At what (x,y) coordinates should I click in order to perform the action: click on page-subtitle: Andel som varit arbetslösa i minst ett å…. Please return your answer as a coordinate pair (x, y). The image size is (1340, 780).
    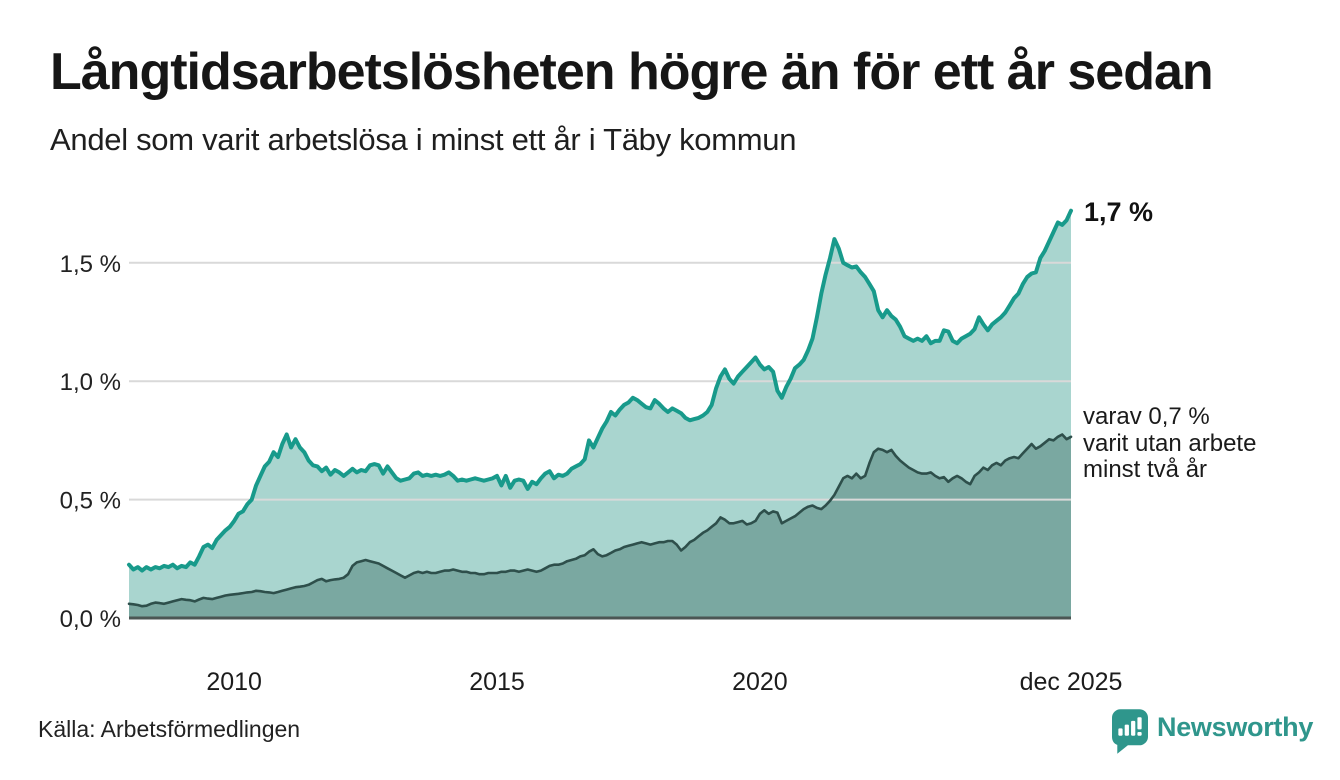
    Looking at the image, I should click on (423, 139).